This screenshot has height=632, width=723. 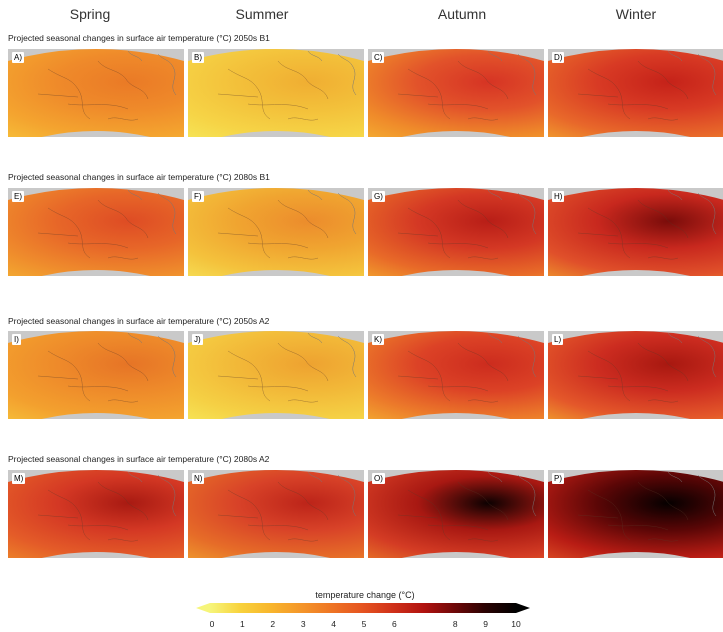 I want to click on map-panel: H), so click(x=635, y=232).